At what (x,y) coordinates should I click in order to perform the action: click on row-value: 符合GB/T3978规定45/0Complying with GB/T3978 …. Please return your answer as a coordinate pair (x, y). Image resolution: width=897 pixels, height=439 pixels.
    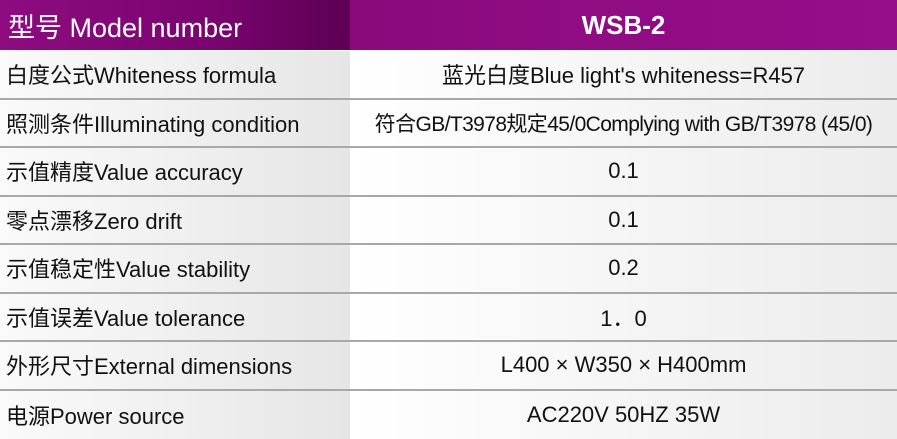
    Looking at the image, I should click on (623, 123).